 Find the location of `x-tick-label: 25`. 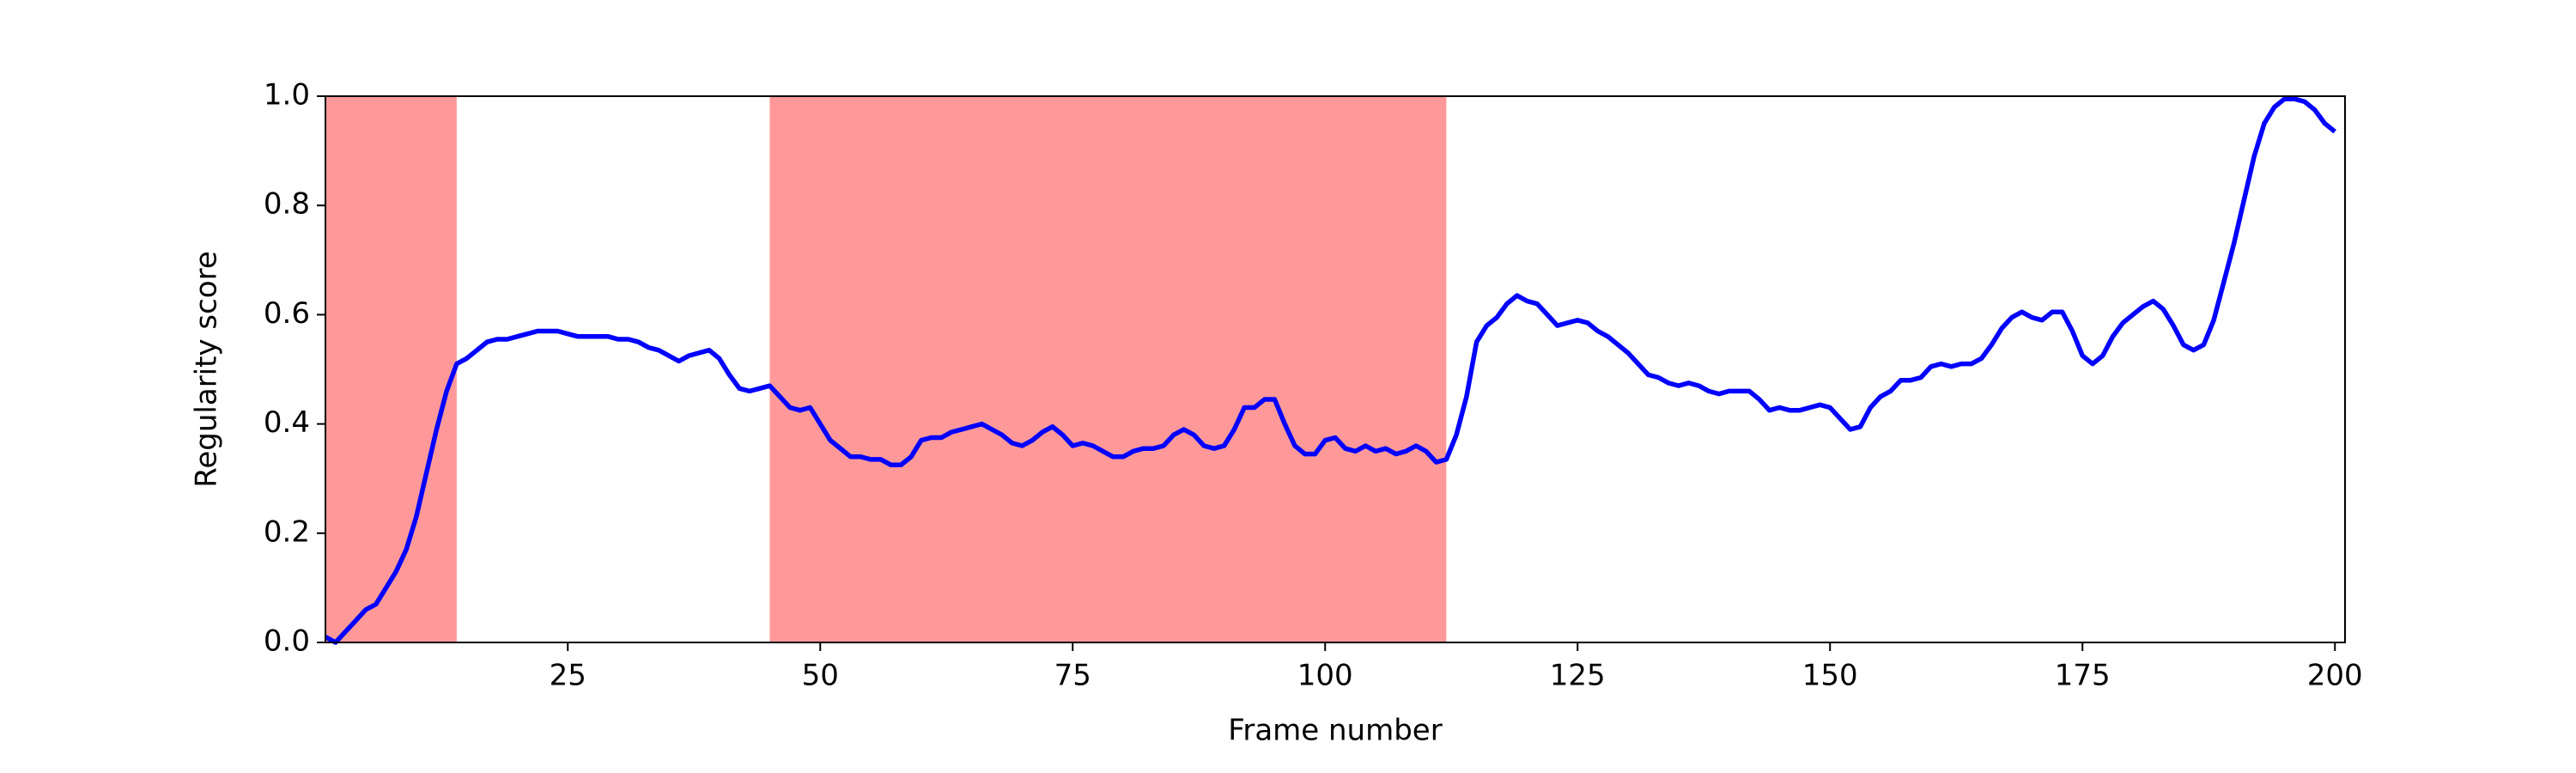

x-tick-label: 25 is located at coordinates (568, 676).